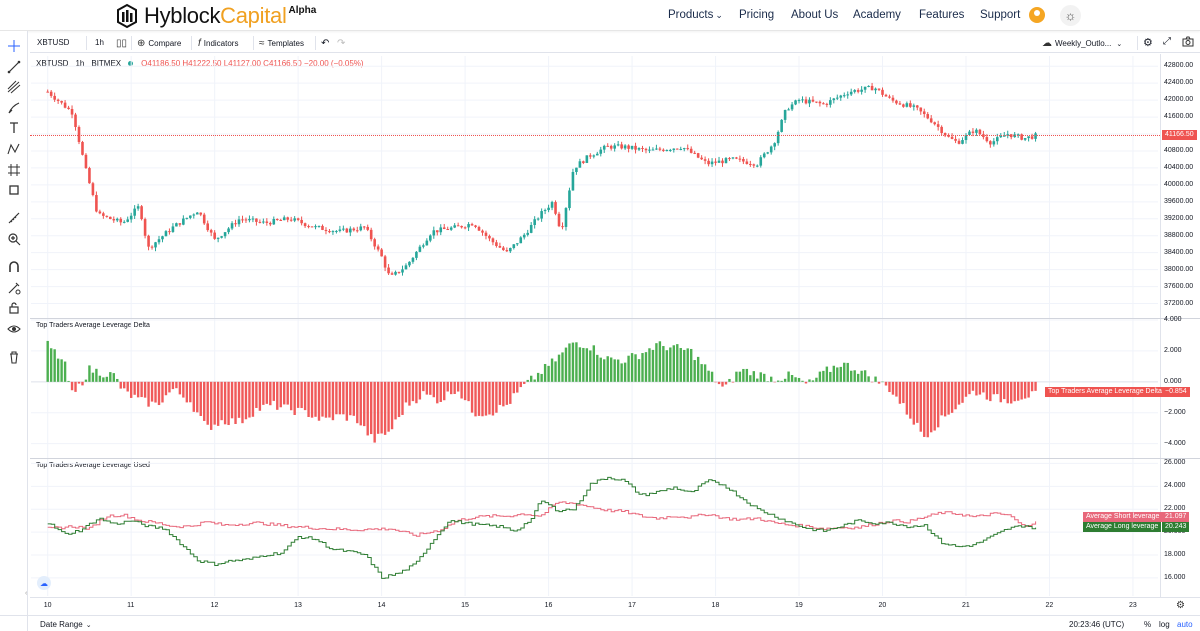  Describe the element at coordinates (325, 43) in the screenshot. I see `undo-icon: ↶` at that location.